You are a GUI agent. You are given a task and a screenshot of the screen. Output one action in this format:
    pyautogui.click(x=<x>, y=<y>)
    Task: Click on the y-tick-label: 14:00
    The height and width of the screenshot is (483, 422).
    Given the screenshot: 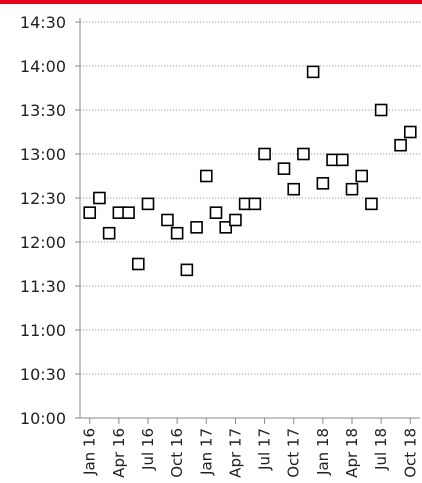 What is the action you would take?
    pyautogui.click(x=43, y=66)
    